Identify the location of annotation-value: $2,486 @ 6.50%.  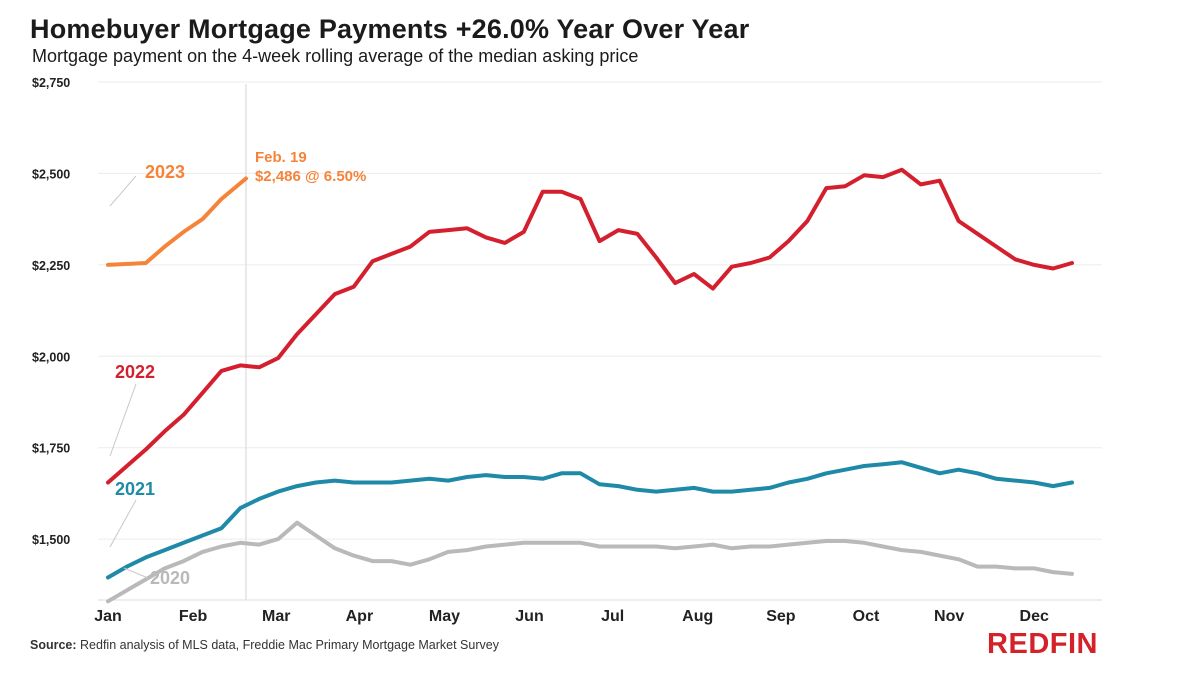
(310, 176).